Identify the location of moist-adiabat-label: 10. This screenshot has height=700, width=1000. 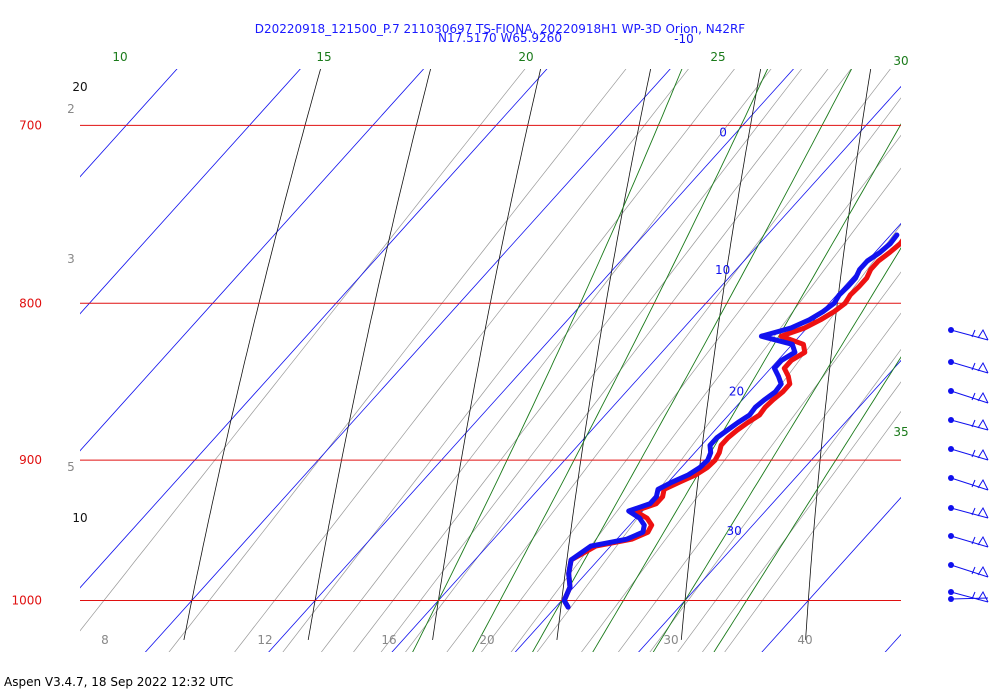
(119, 57).